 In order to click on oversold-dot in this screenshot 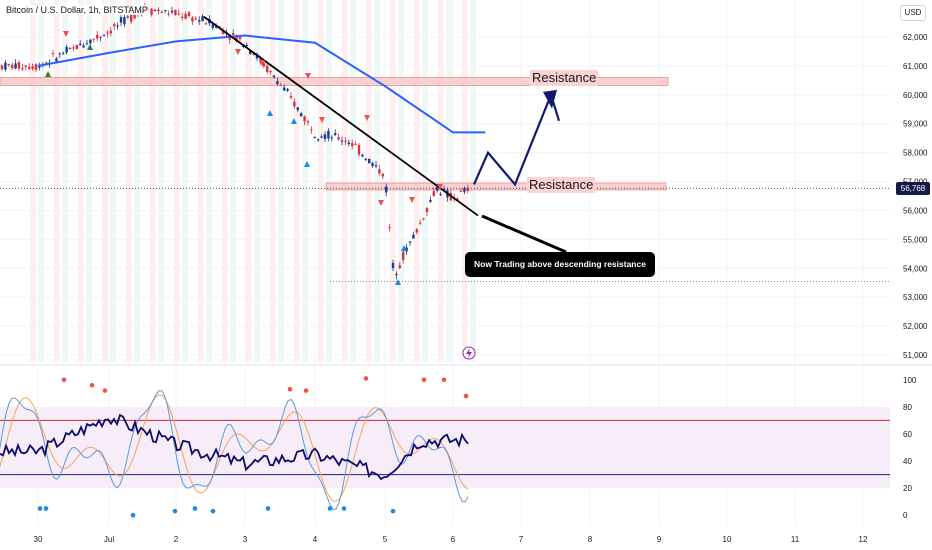, I will do `click(175, 511)`.